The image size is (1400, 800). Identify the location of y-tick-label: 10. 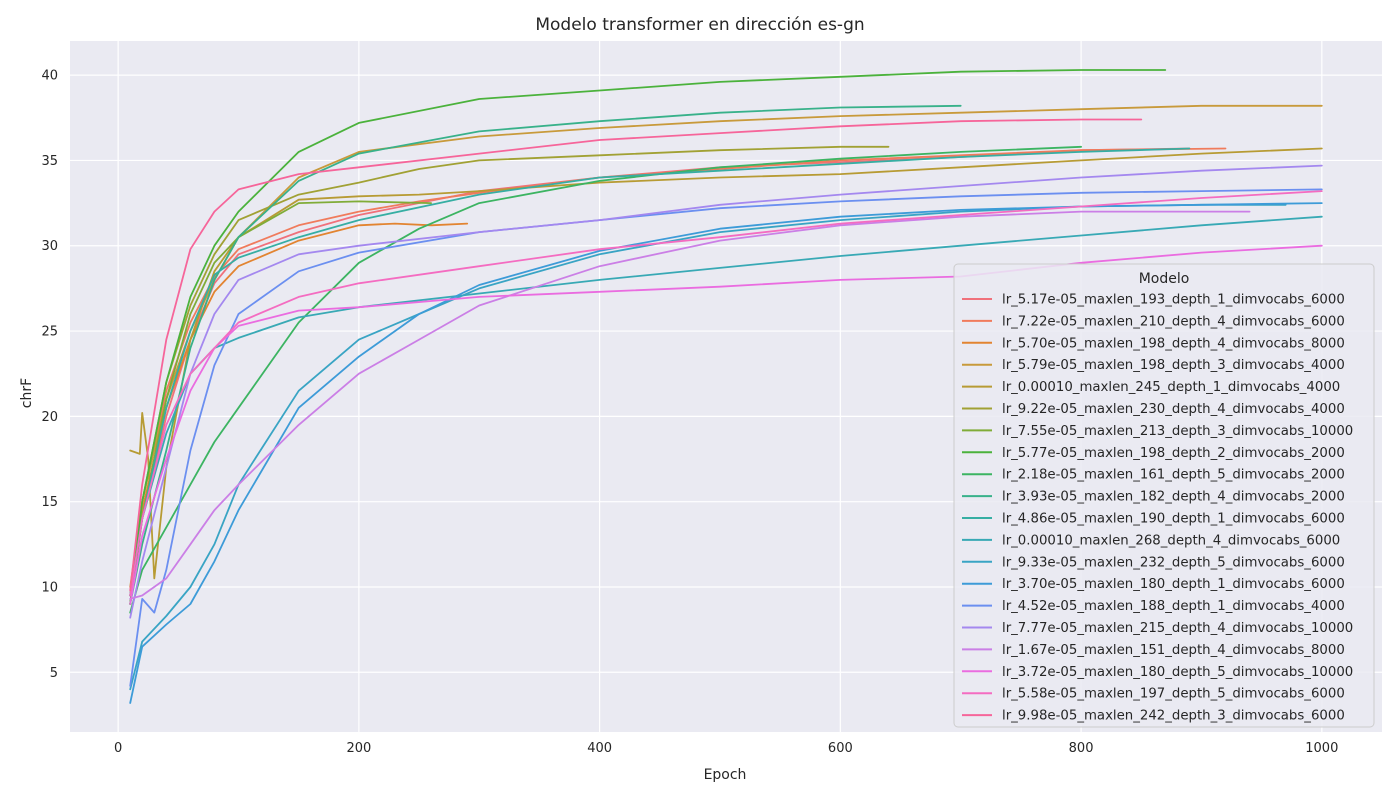
(49, 587).